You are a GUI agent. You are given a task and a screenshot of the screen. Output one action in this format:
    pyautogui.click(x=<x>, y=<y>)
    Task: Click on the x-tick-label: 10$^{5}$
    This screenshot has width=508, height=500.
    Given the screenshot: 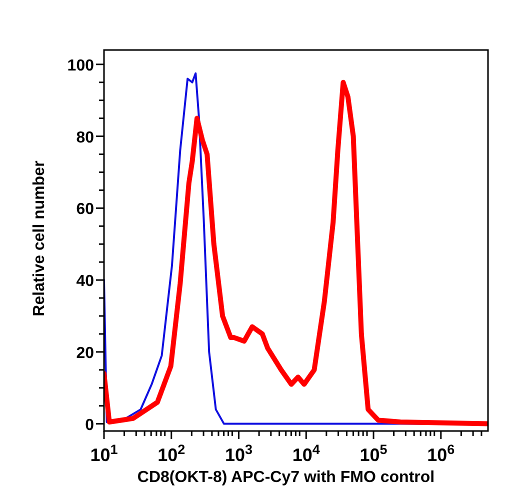 What is the action you would take?
    pyautogui.click(x=374, y=453)
    